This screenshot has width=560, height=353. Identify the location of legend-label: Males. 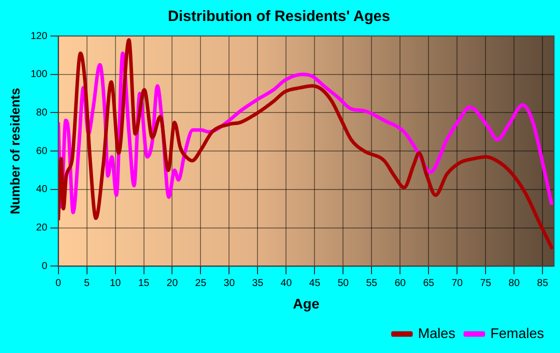
(437, 332).